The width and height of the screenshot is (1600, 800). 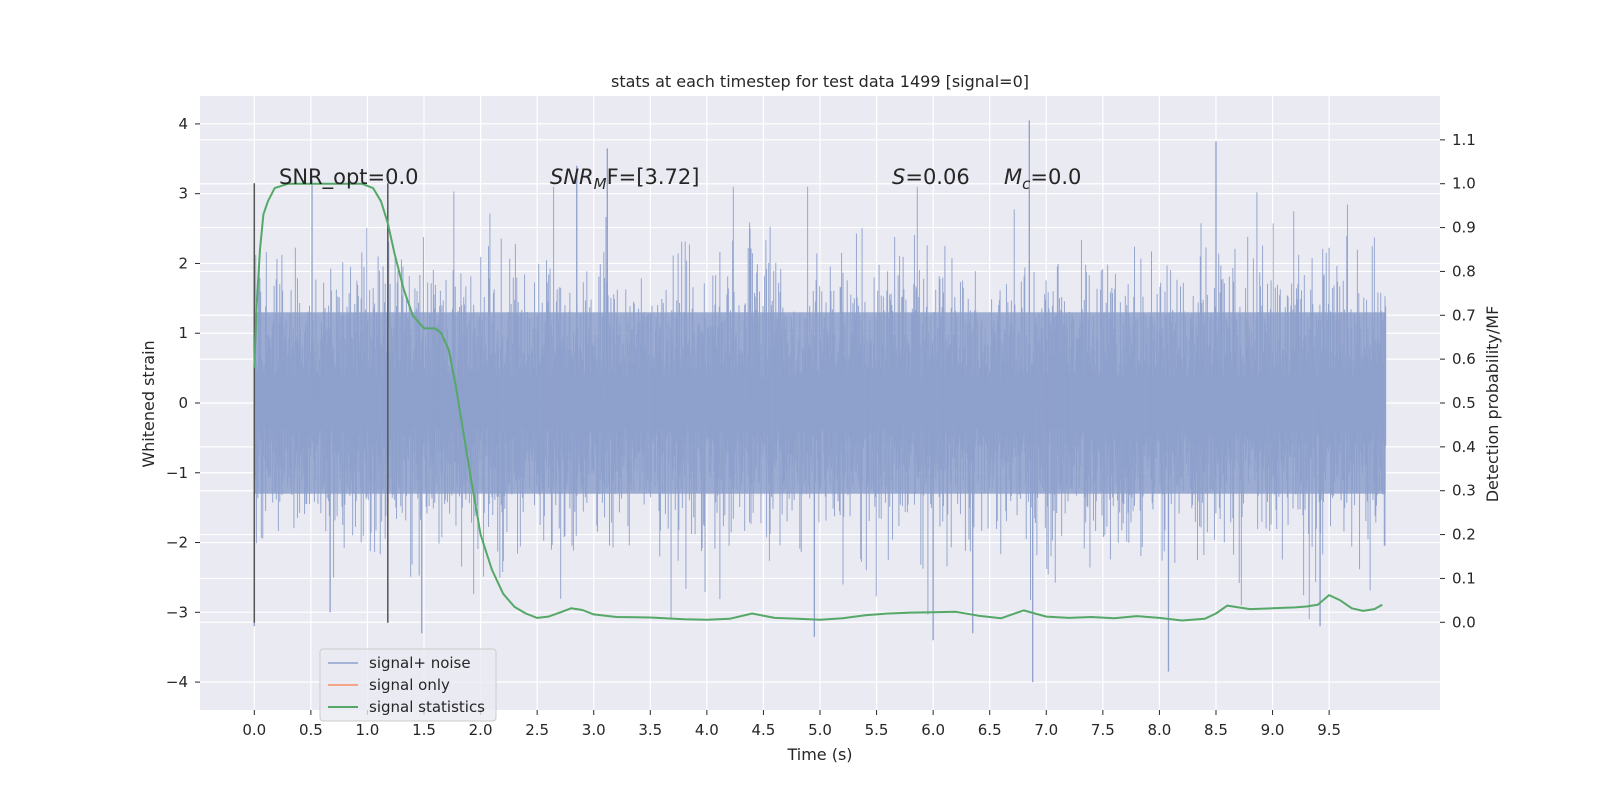 What do you see at coordinates (177, 473) in the screenshot?
I see `y-left-tick-label: −1` at bounding box center [177, 473].